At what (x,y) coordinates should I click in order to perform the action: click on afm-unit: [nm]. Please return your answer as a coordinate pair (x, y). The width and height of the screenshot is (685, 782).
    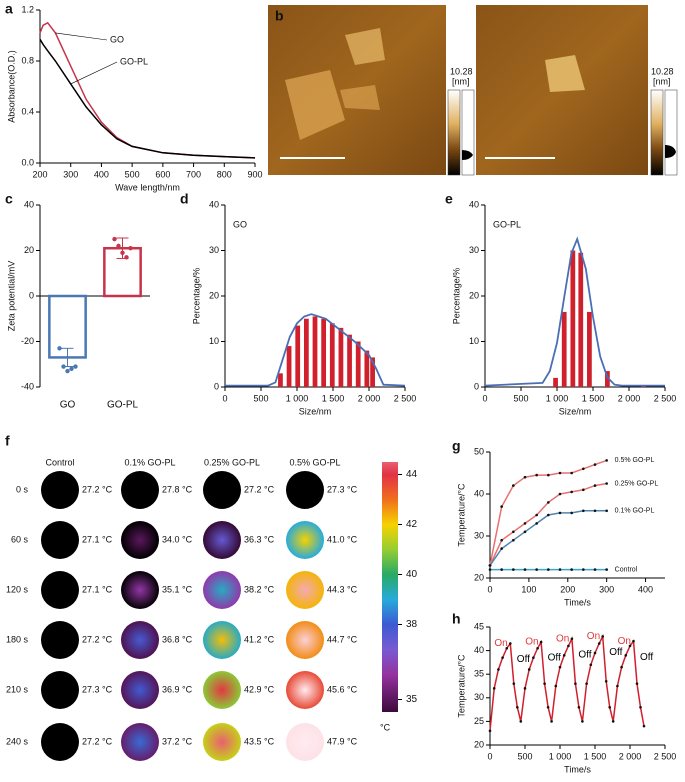
    Looking at the image, I should click on (461, 81).